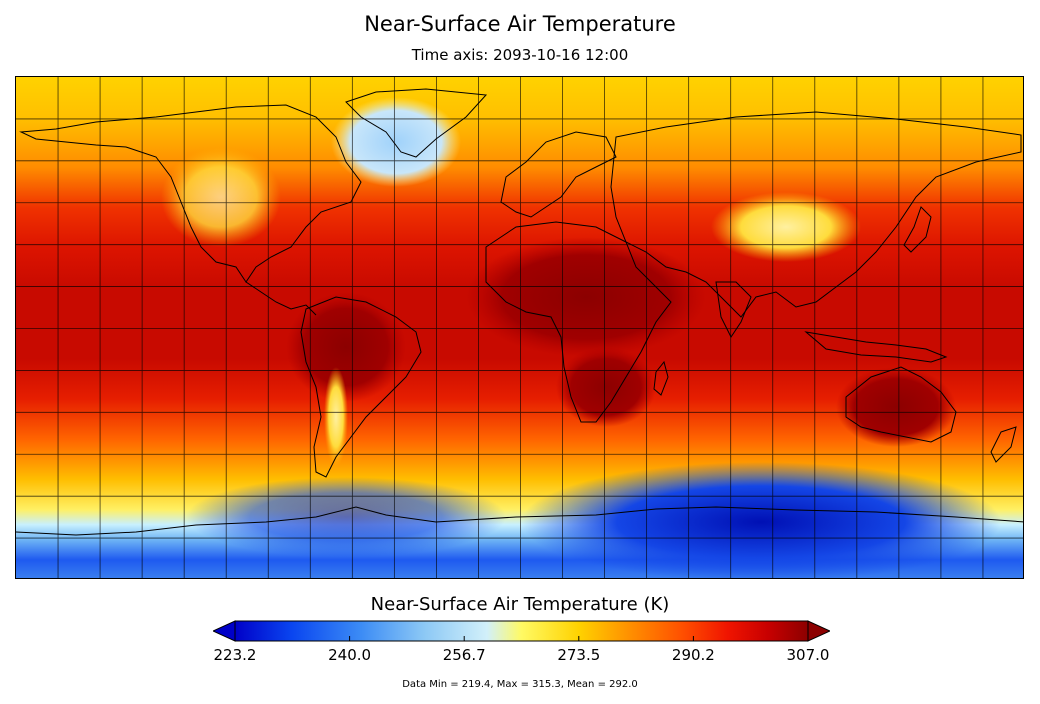 This screenshot has height=704, width=1040. Describe the element at coordinates (876, 347) in the screenshot. I see `indonesia-coast` at that location.